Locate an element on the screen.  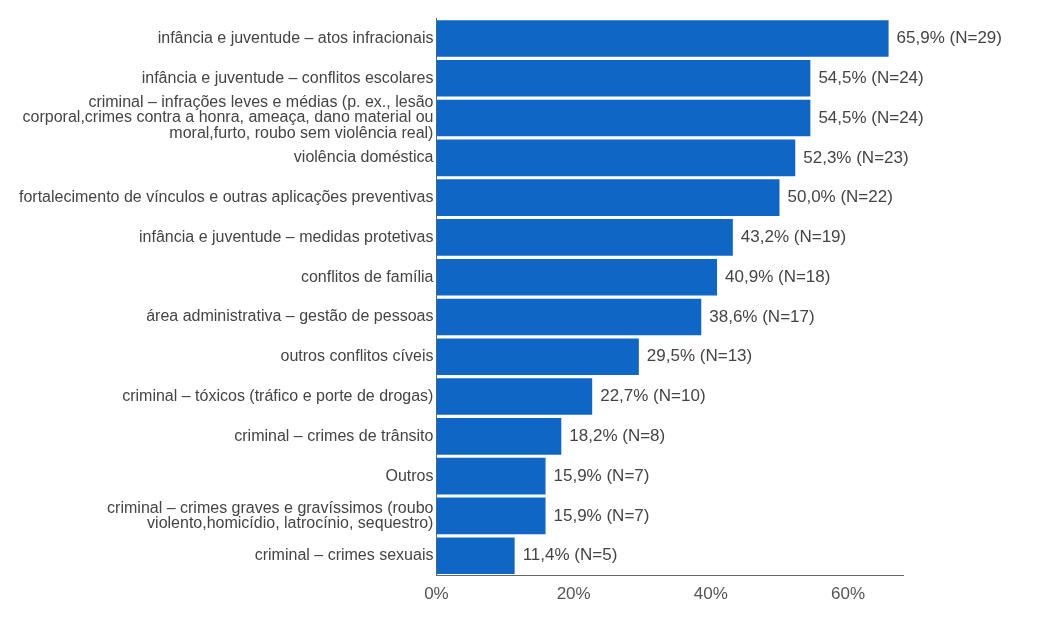
data-label: 52,3% (N=23) is located at coordinates (856, 157).